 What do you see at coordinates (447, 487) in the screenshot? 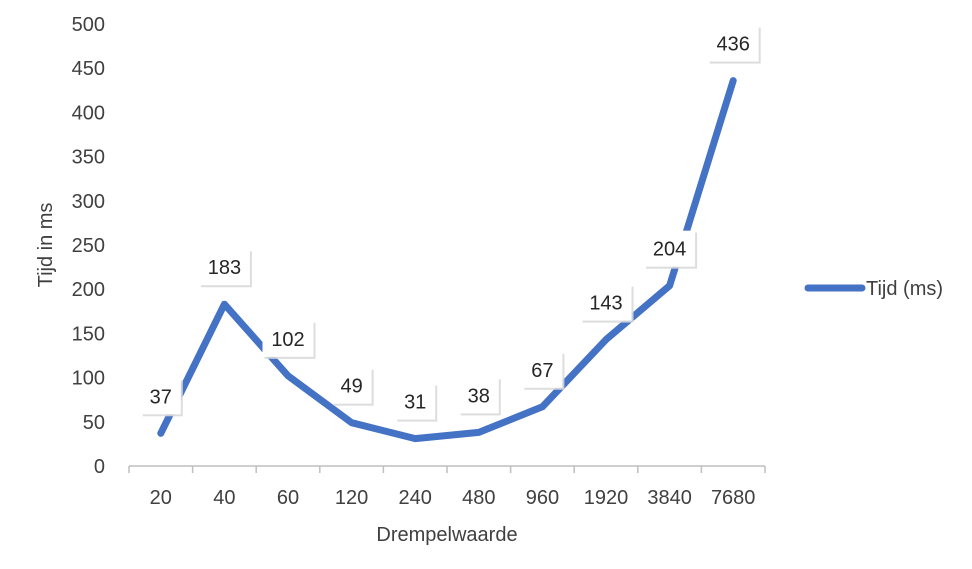
I see `x-axis-ticks: 20 40 60 120 240 480 960 1920 3840 7680` at bounding box center [447, 487].